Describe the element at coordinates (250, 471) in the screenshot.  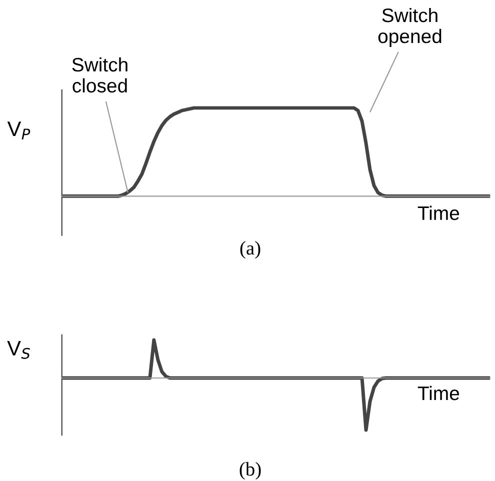
I see `text: (b)` at that location.